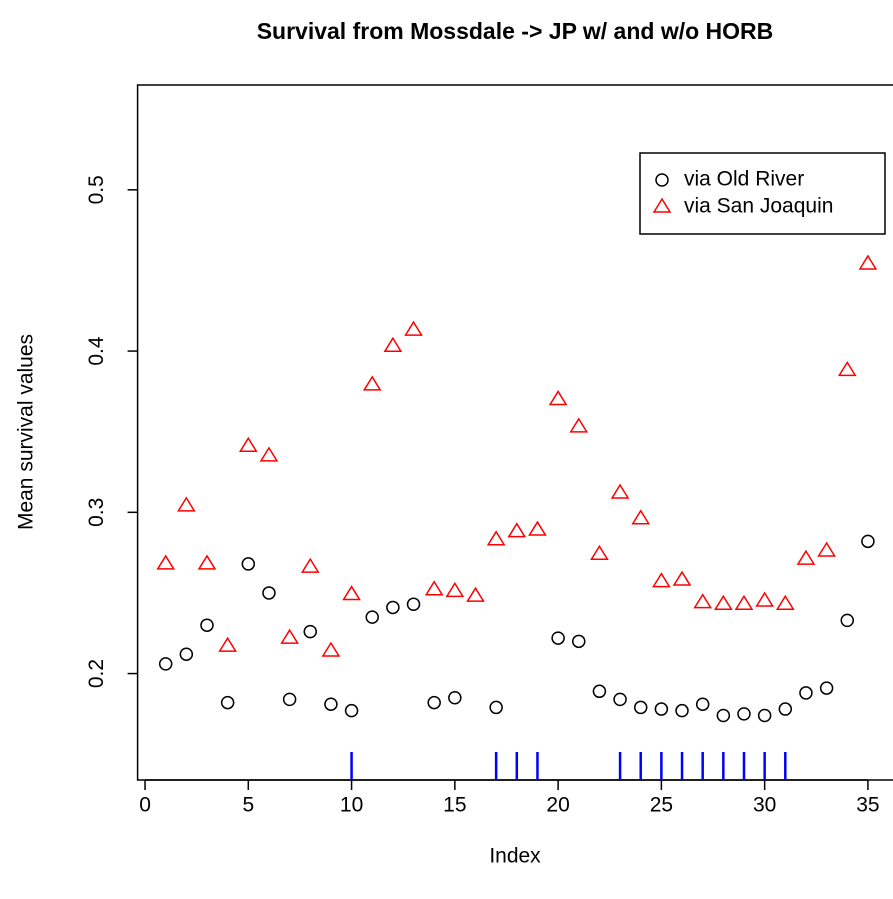 Image resolution: width=893 pixels, height=899 pixels. What do you see at coordinates (96, 512) in the screenshot?
I see `y-tick-label: 0.3` at bounding box center [96, 512].